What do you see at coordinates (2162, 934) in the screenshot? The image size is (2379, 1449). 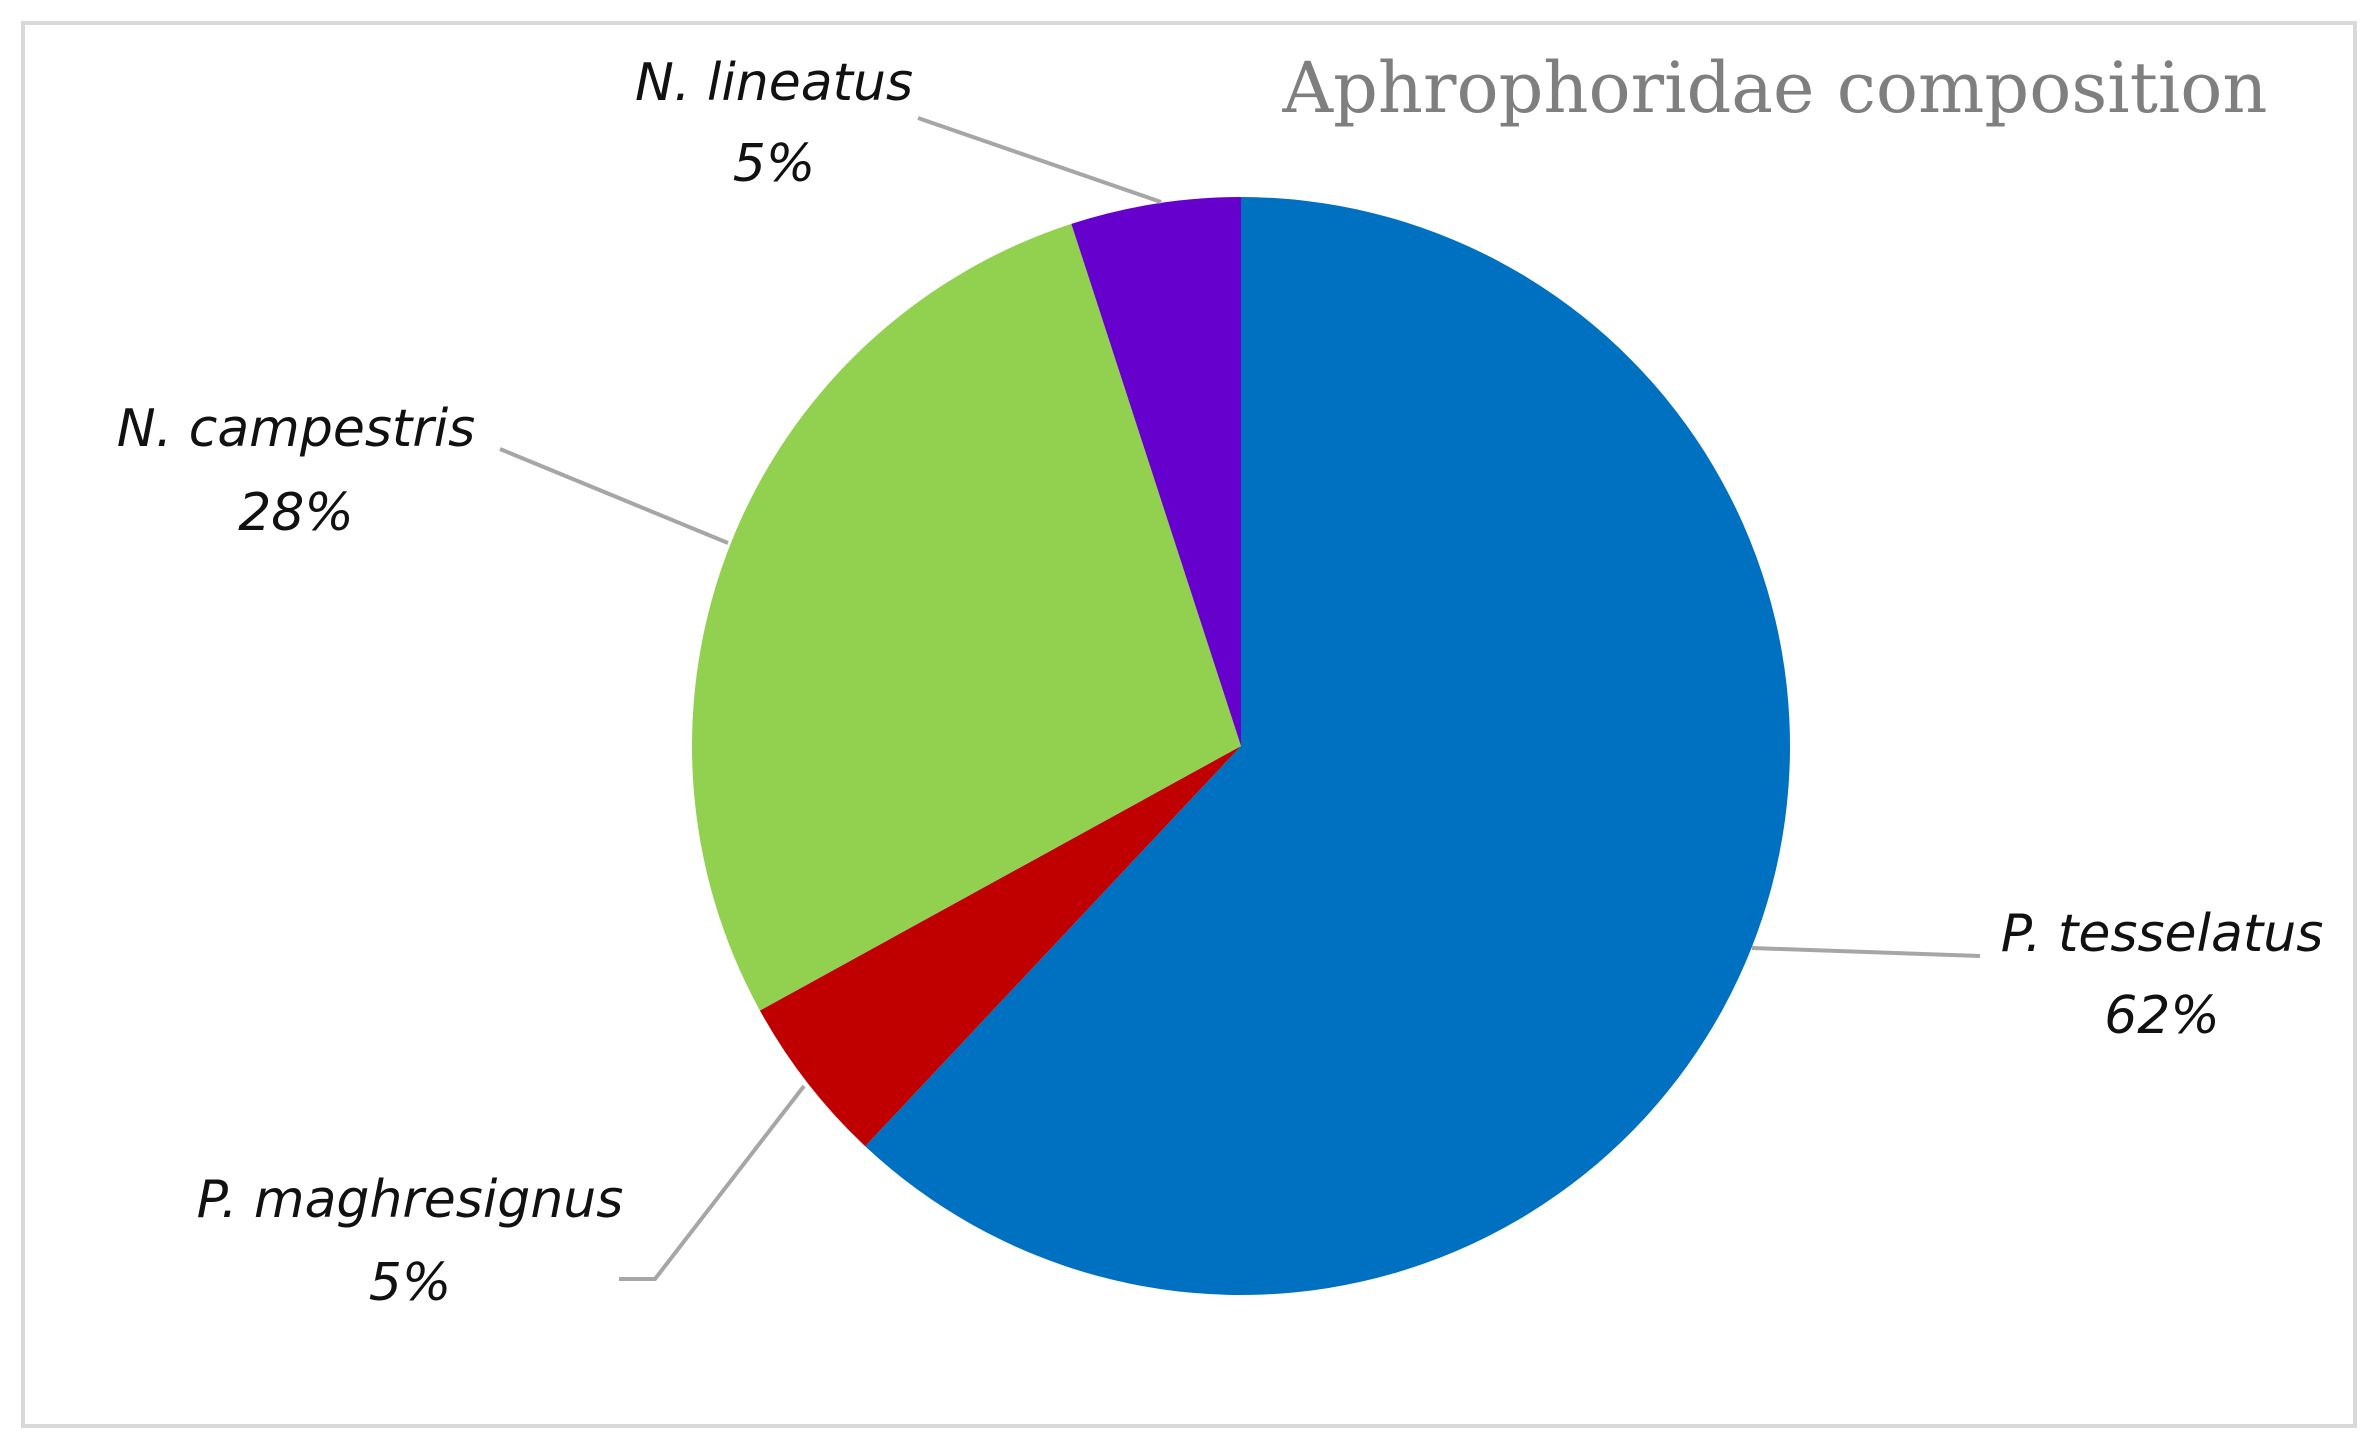 I see `category-label: P. tesselatus` at bounding box center [2162, 934].